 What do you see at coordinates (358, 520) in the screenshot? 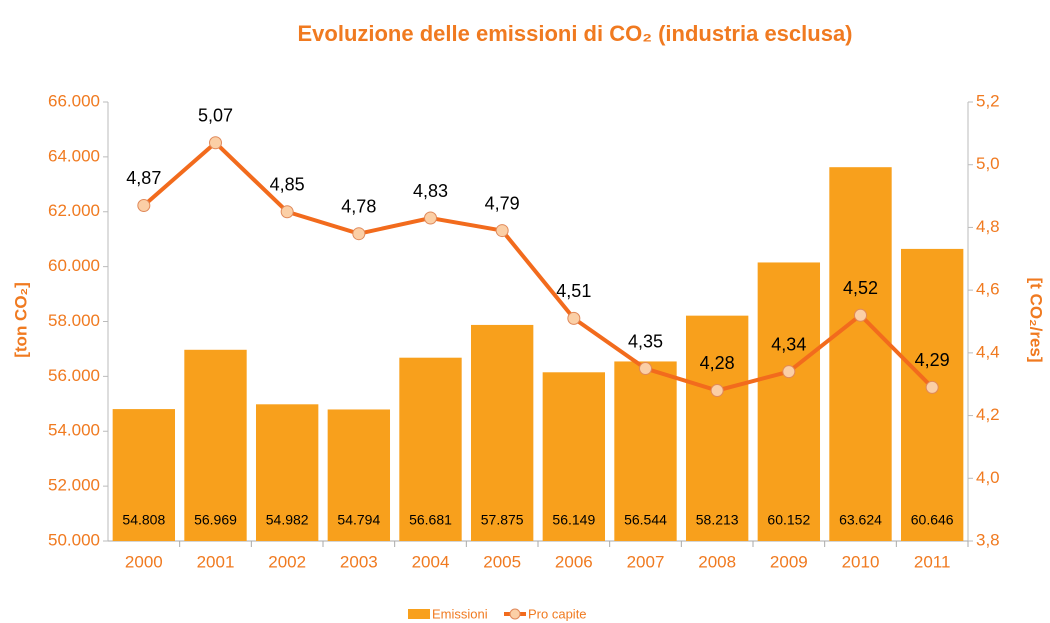
I see `bar-label: 54.794` at bounding box center [358, 520].